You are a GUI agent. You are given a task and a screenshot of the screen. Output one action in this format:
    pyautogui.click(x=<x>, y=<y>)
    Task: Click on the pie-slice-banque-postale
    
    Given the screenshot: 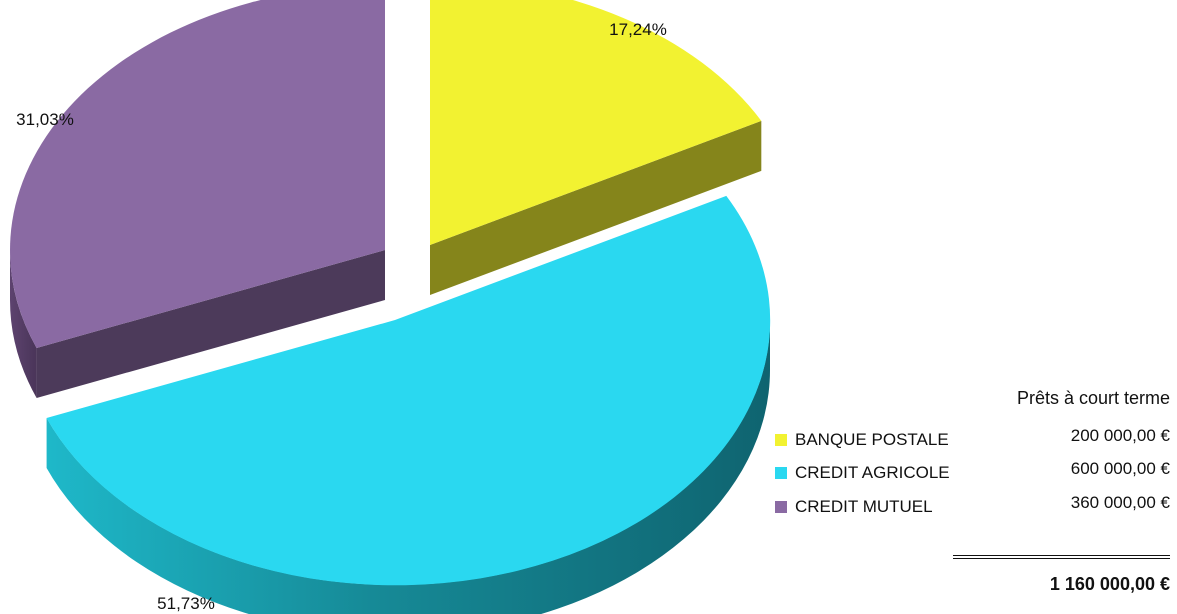 What is the action you would take?
    pyautogui.click(x=596, y=122)
    